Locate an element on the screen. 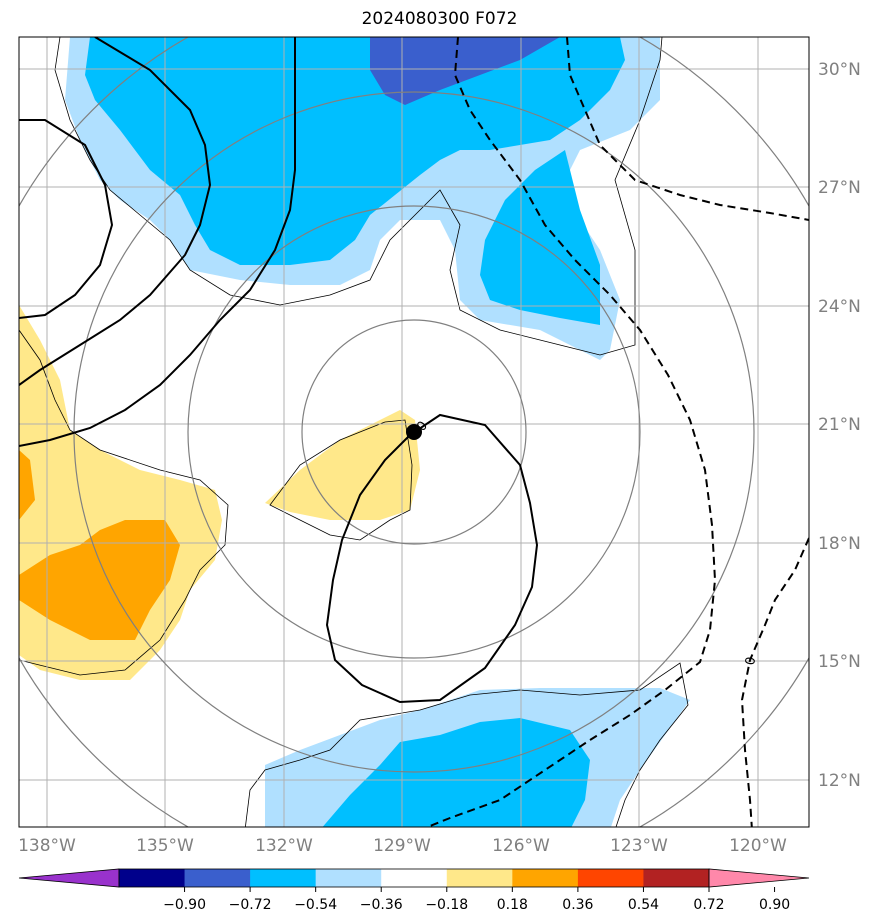  lat-label-21n: 21°N is located at coordinates (839, 425).